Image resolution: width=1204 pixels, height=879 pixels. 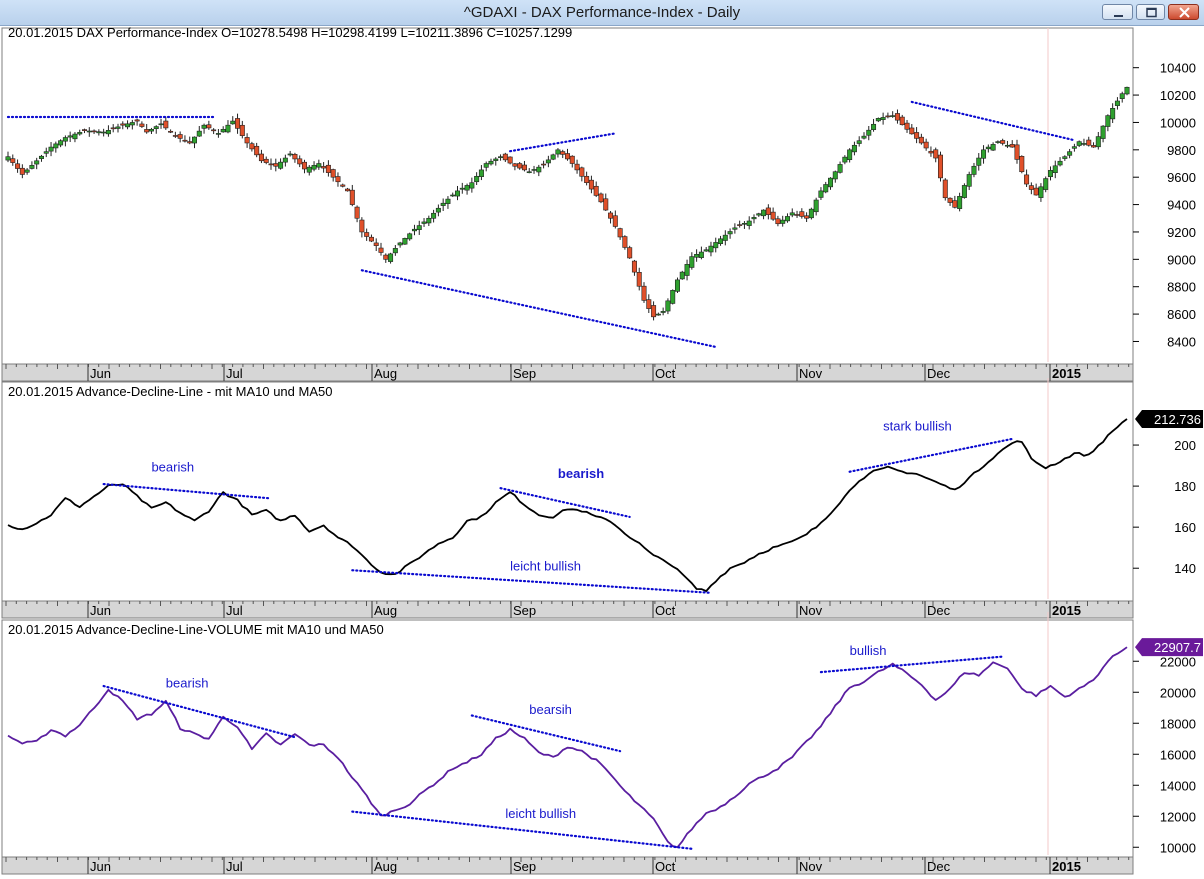 I want to click on adl-volume-last-value-tag: 22907.7, so click(x=1169, y=647).